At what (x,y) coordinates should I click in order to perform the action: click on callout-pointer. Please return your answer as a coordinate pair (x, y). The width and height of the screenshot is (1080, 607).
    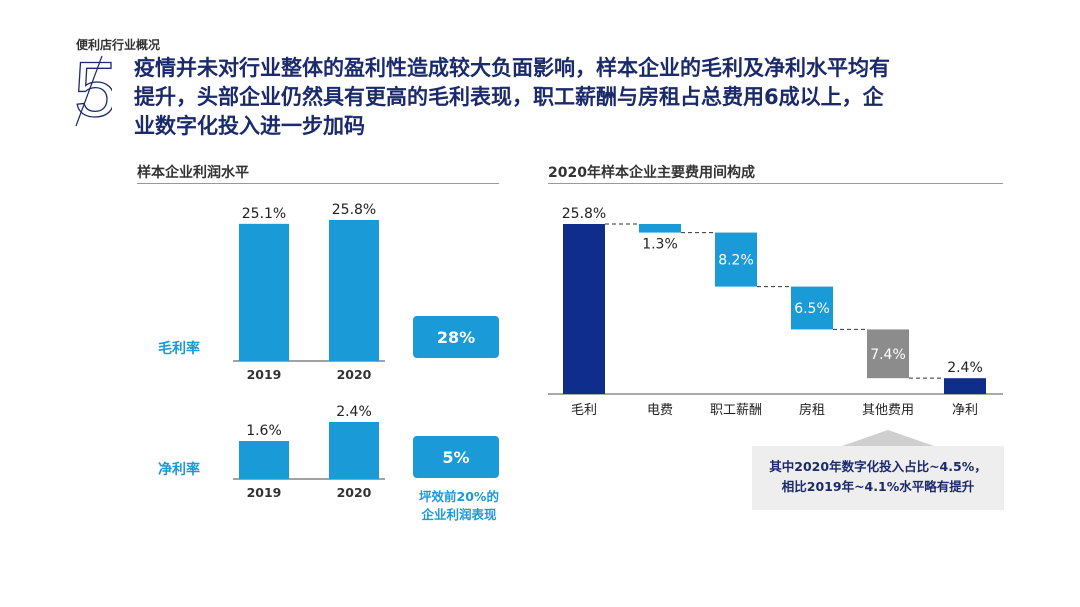
    Looking at the image, I should click on (888, 438).